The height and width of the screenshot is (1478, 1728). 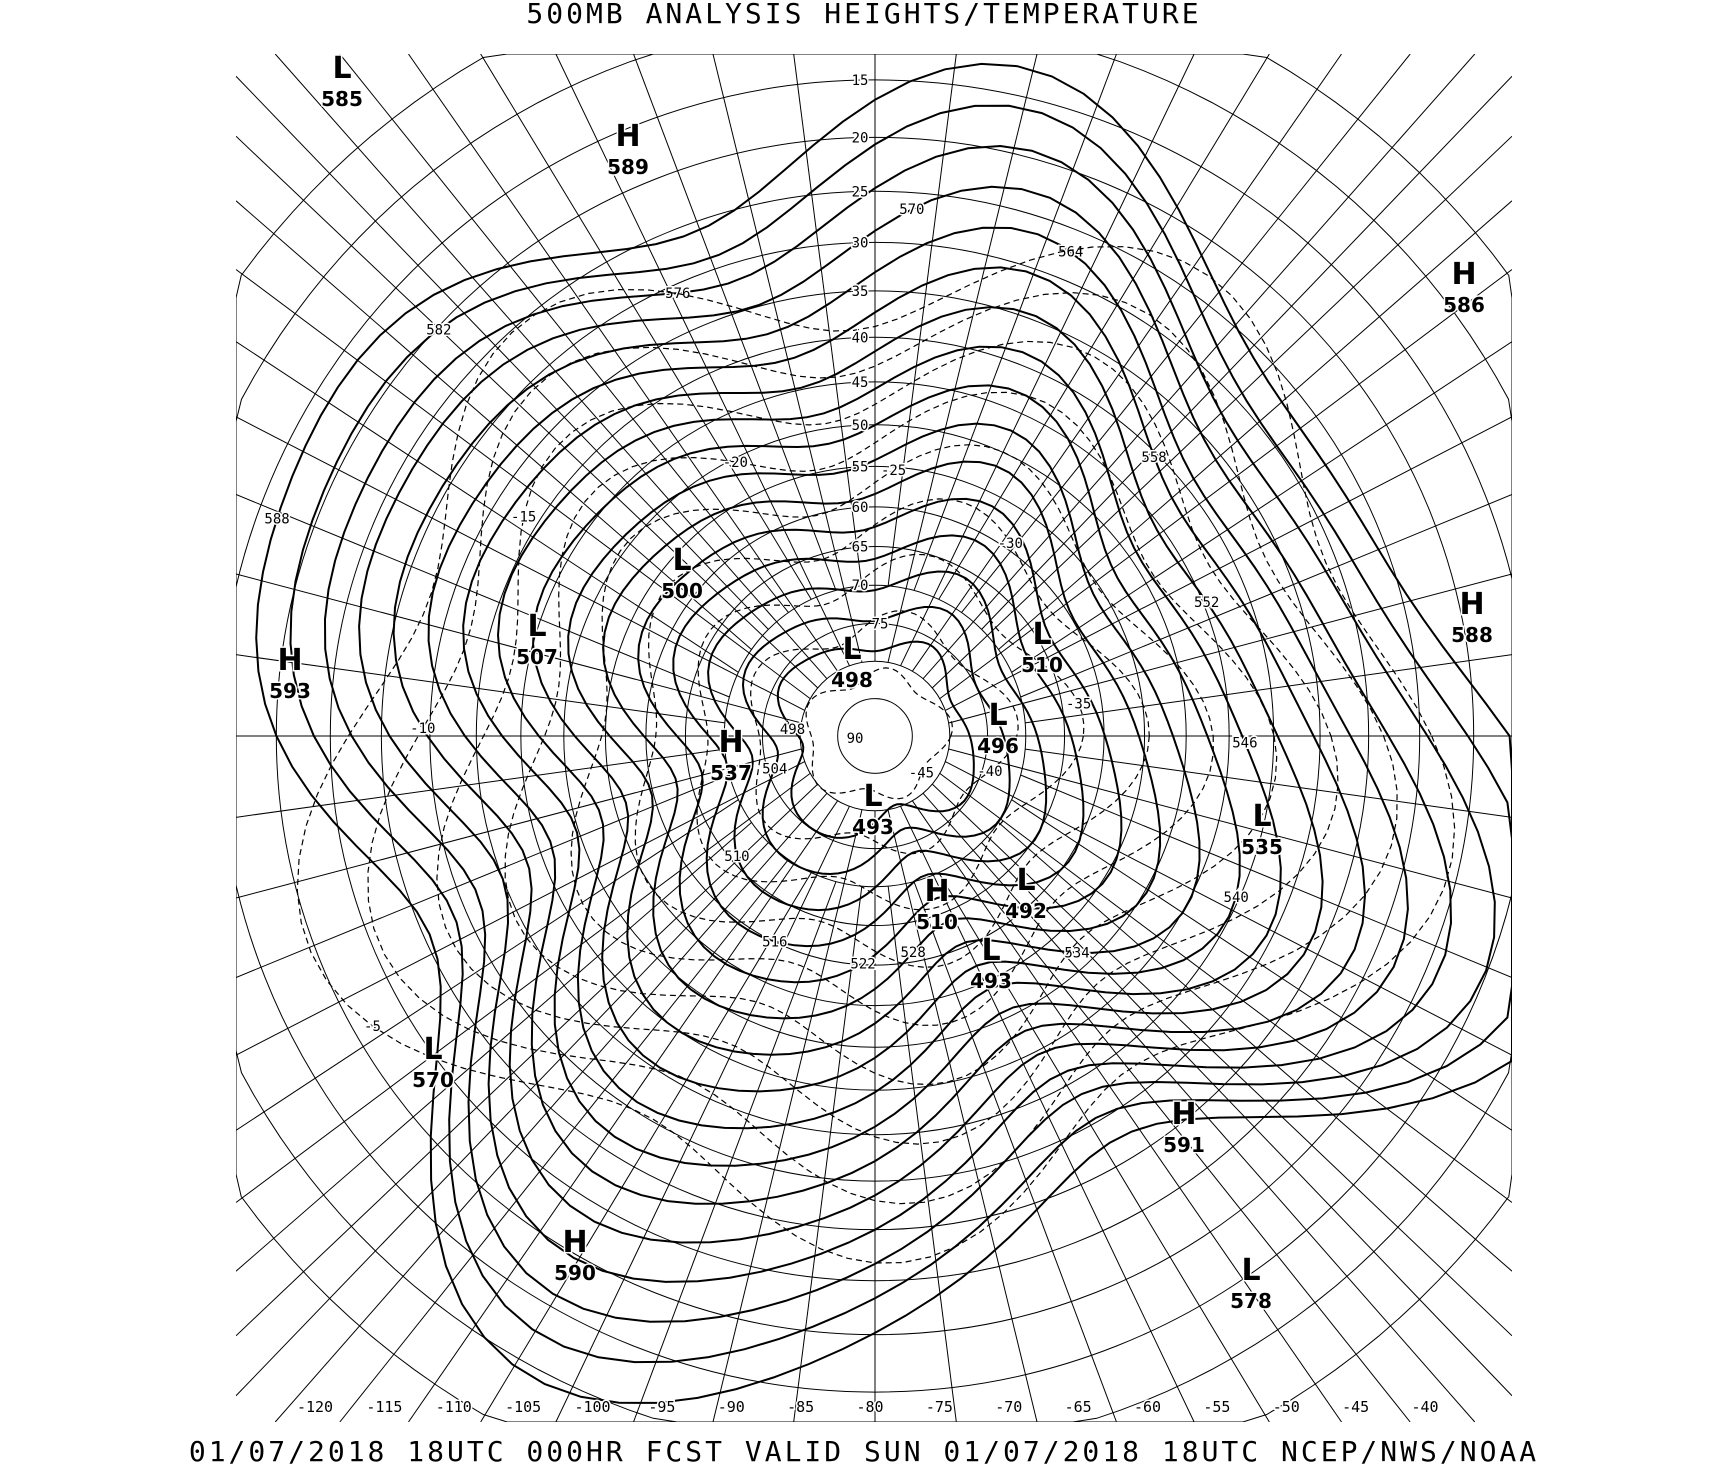 What do you see at coordinates (921, 773) in the screenshot?
I see `temperature-contour-label: -45` at bounding box center [921, 773].